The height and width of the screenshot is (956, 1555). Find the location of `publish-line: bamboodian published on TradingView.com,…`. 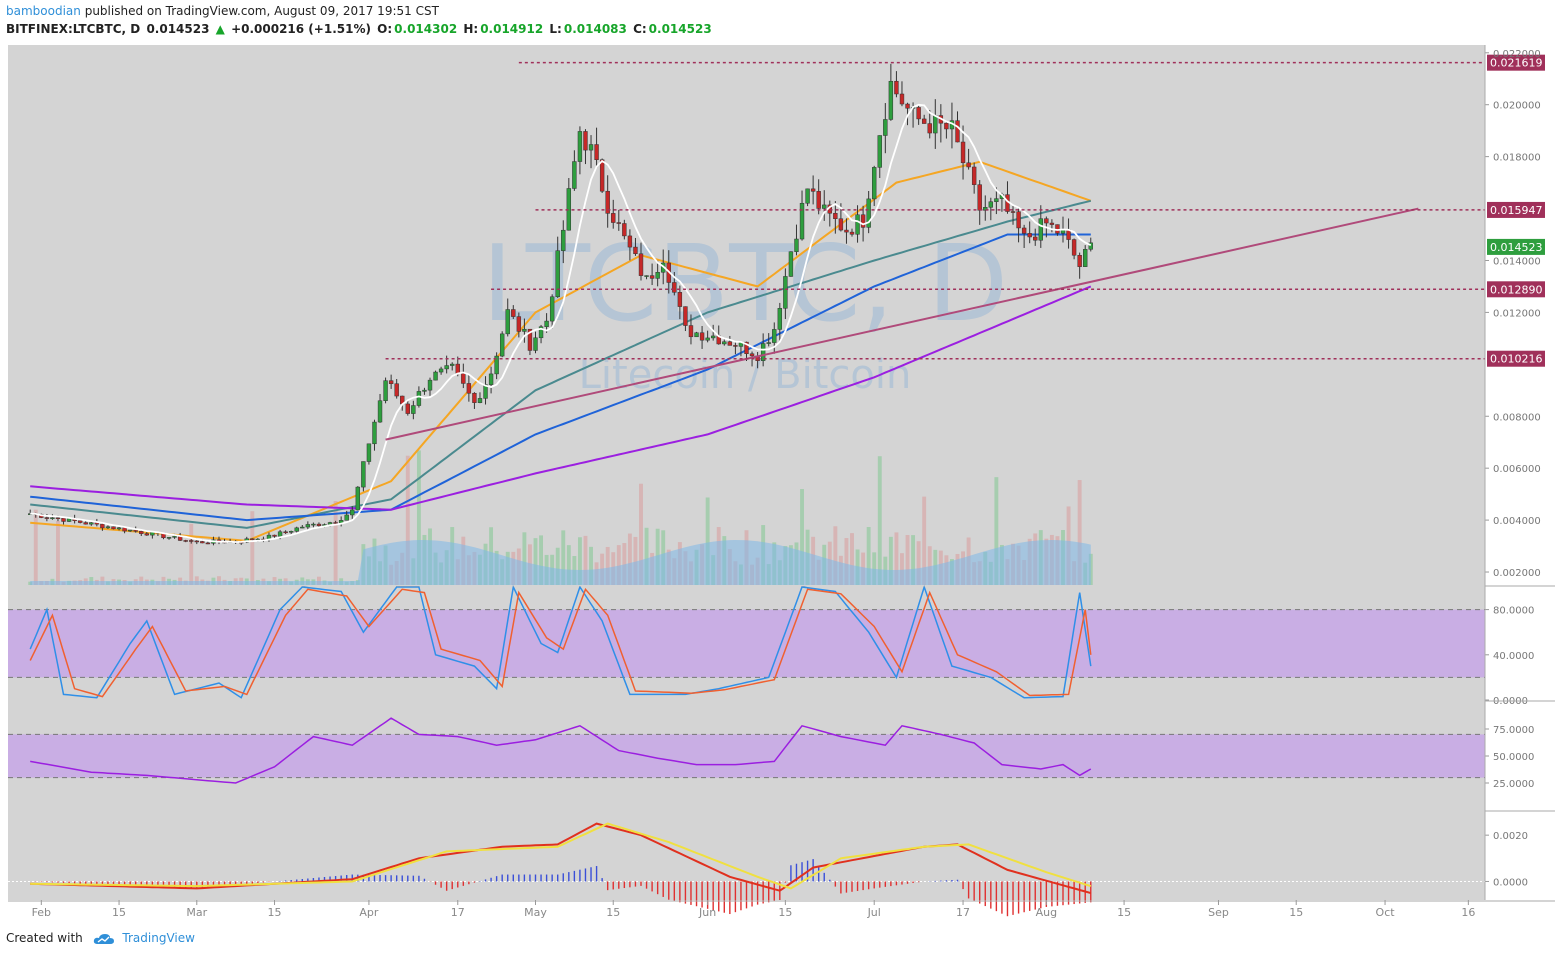

publish-line: bamboodian published on TradingView.com,… is located at coordinates (222, 11).